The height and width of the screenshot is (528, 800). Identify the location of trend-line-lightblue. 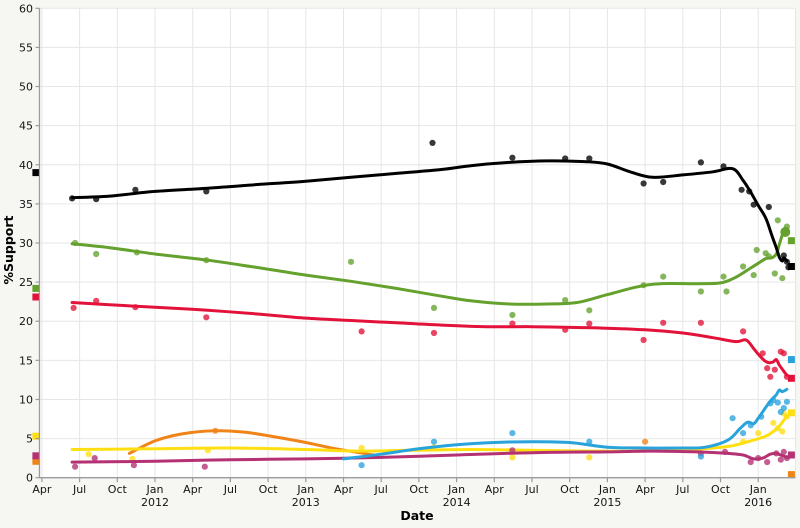
(565, 424).